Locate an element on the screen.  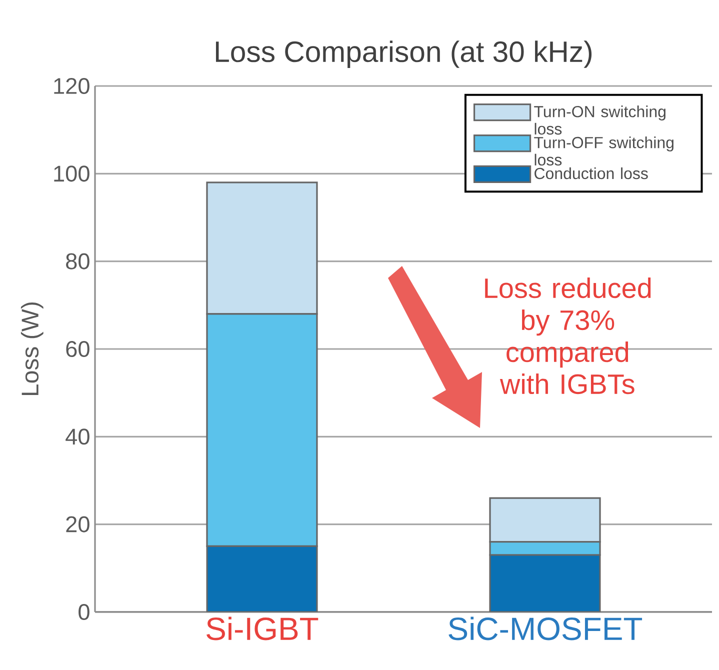
y-tick-label: 120 is located at coordinates (72, 86).